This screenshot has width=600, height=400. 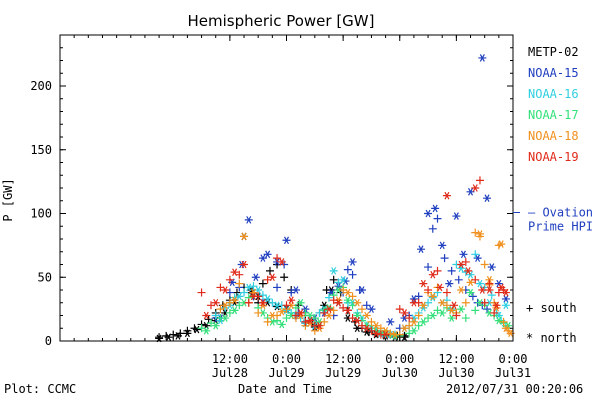 I want to click on y-tick-label: 0, so click(x=48, y=341).